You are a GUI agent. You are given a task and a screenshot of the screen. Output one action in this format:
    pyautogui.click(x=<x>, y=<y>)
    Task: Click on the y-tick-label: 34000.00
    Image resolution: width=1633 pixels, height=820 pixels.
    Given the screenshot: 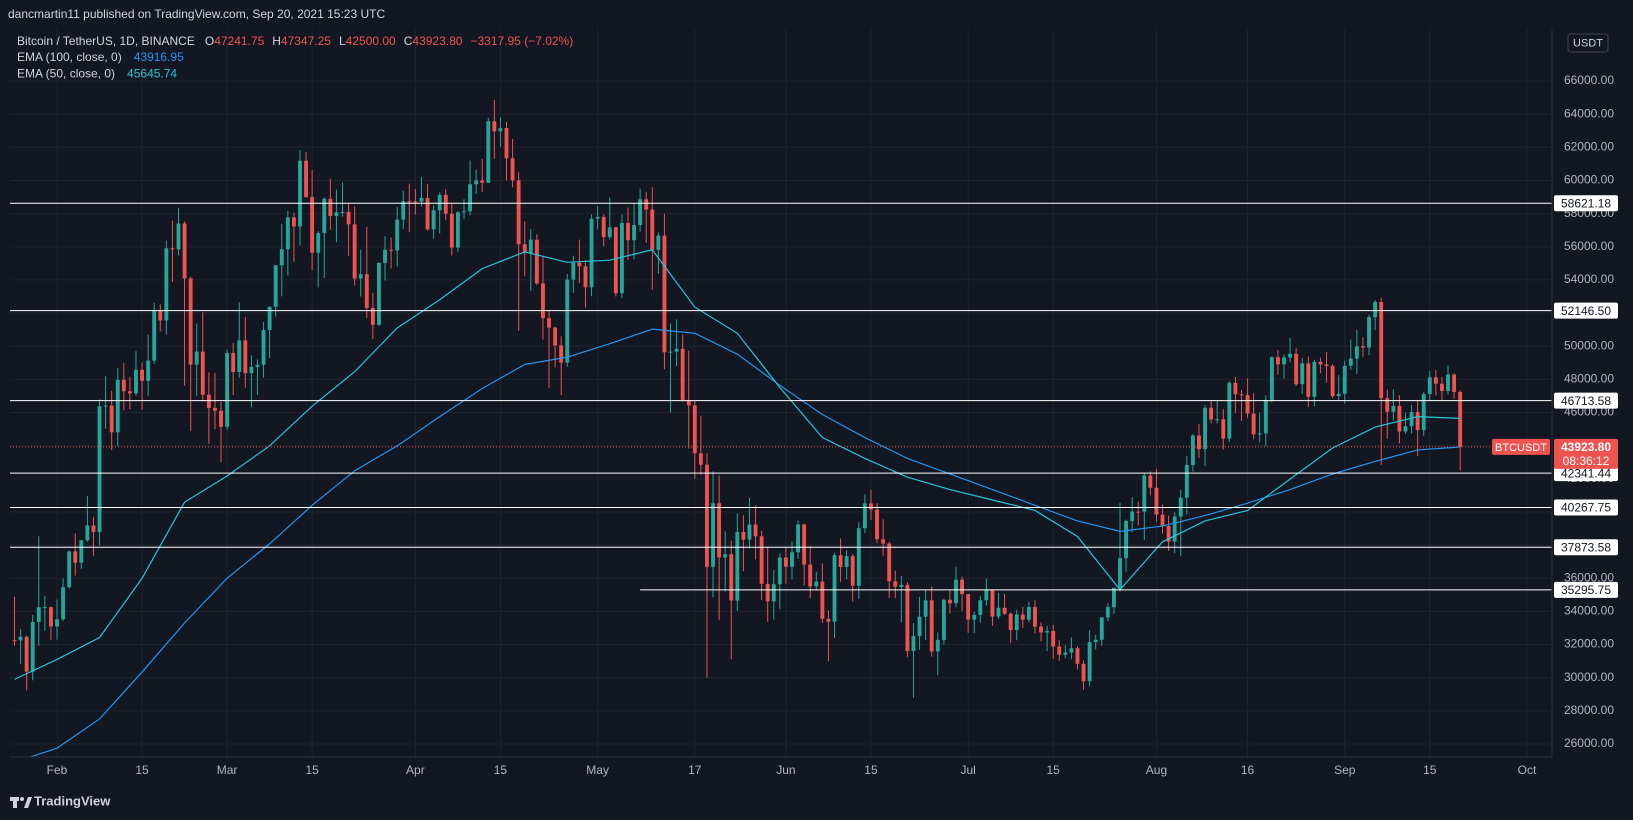 What is the action you would take?
    pyautogui.click(x=1589, y=611)
    